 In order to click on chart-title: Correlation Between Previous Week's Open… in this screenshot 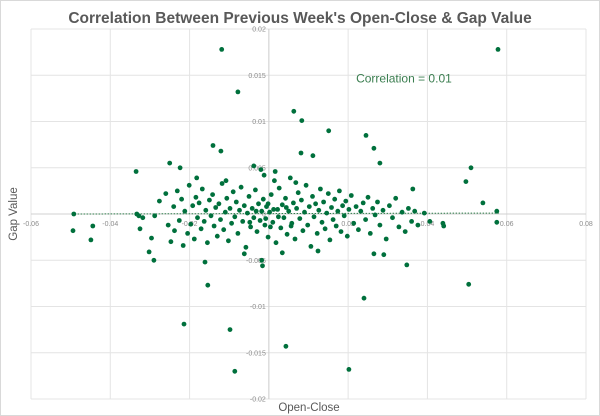, I will do `click(300, 18)`.